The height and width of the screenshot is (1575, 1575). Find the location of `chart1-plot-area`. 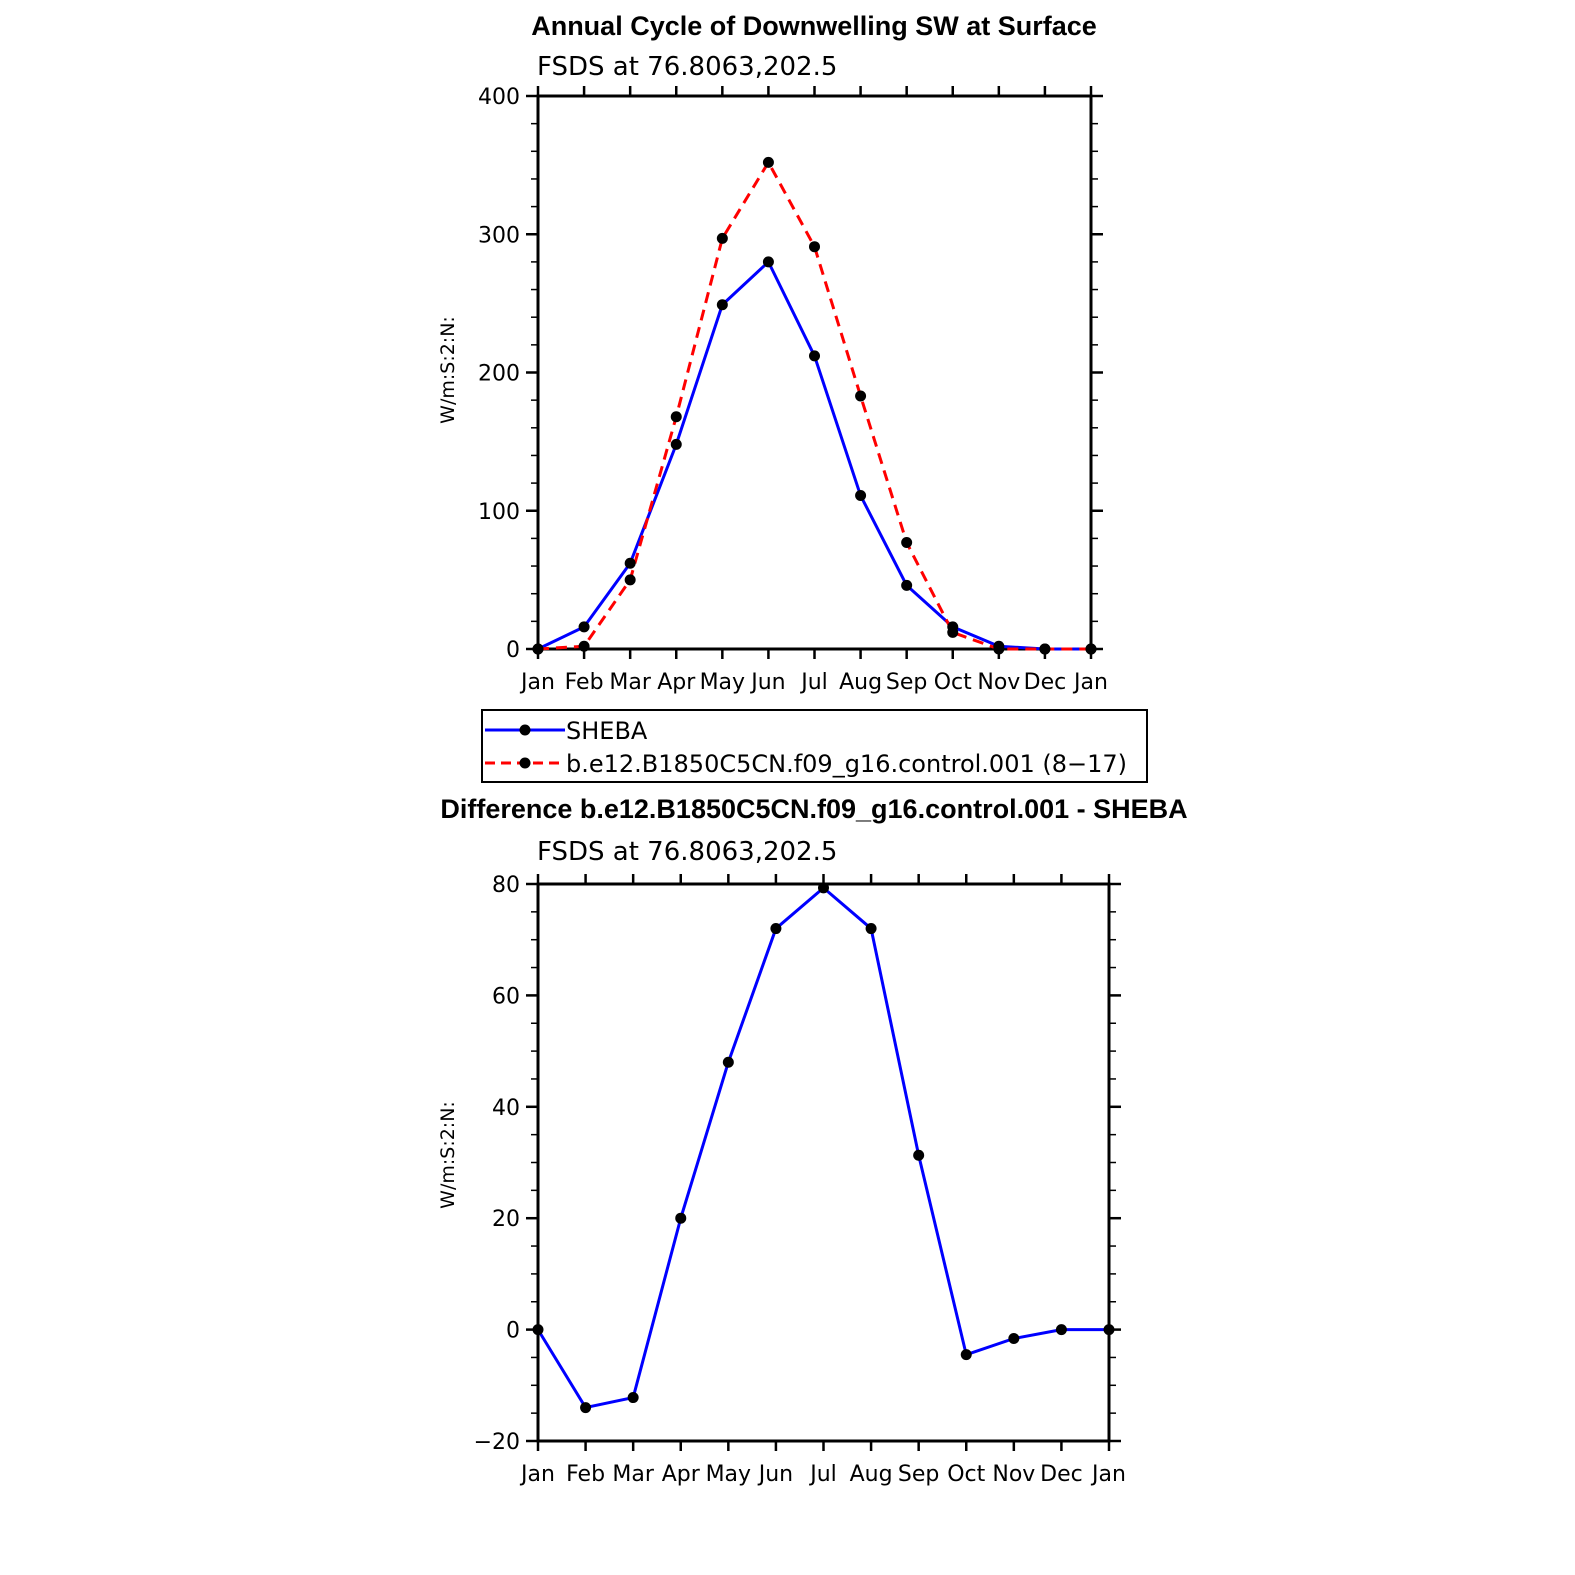

chart1-plot-area is located at coordinates (814, 405).